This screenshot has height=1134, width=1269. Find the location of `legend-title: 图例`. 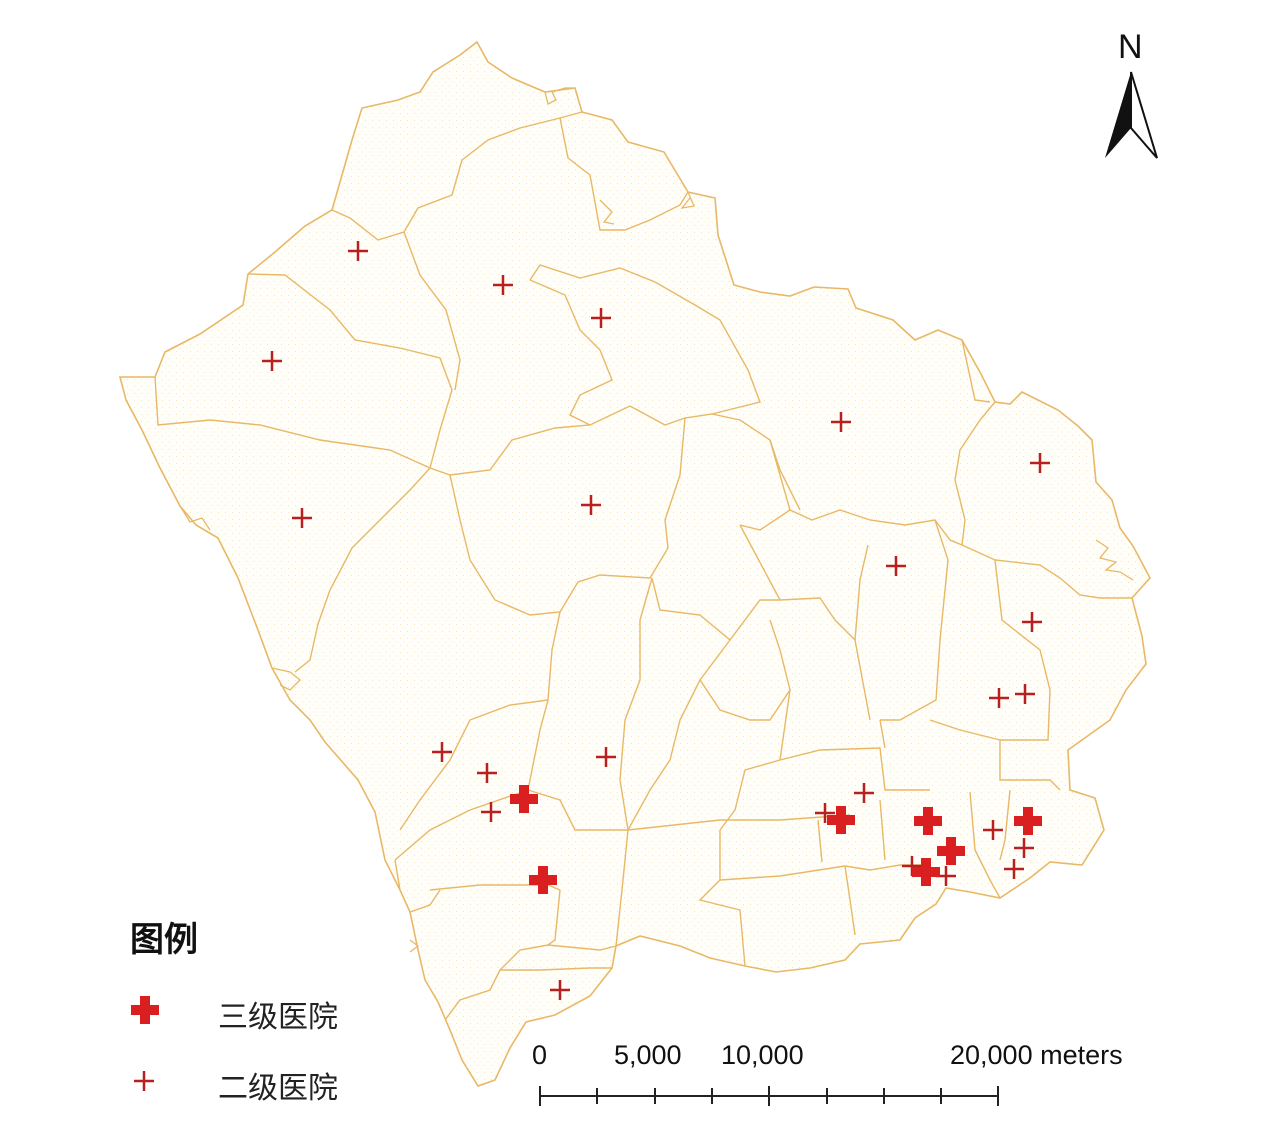

legend-title: 图例 is located at coordinates (164, 940).